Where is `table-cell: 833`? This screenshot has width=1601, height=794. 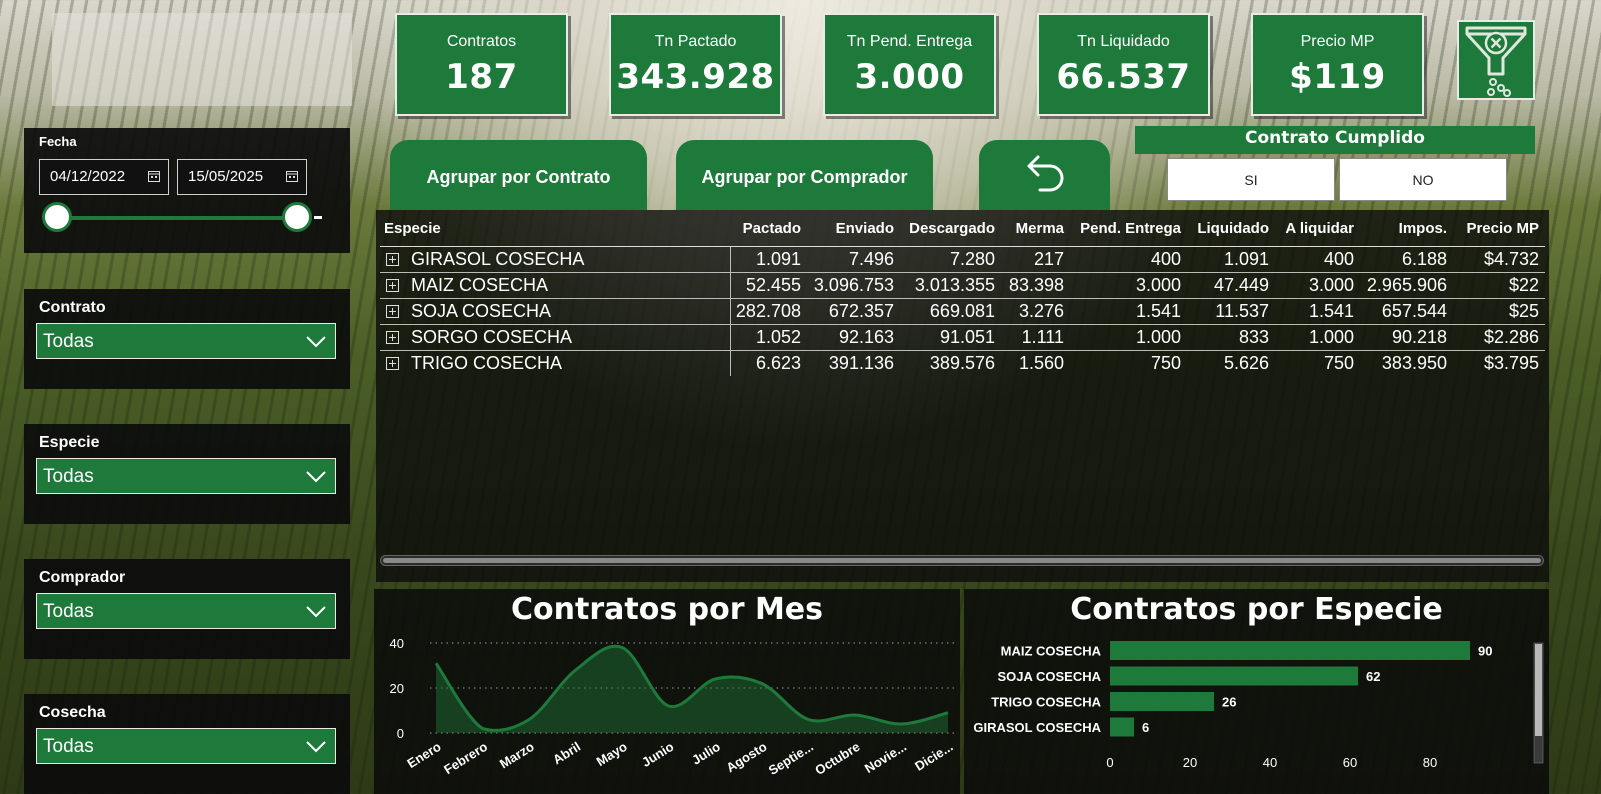
table-cell: 833 is located at coordinates (1231, 337).